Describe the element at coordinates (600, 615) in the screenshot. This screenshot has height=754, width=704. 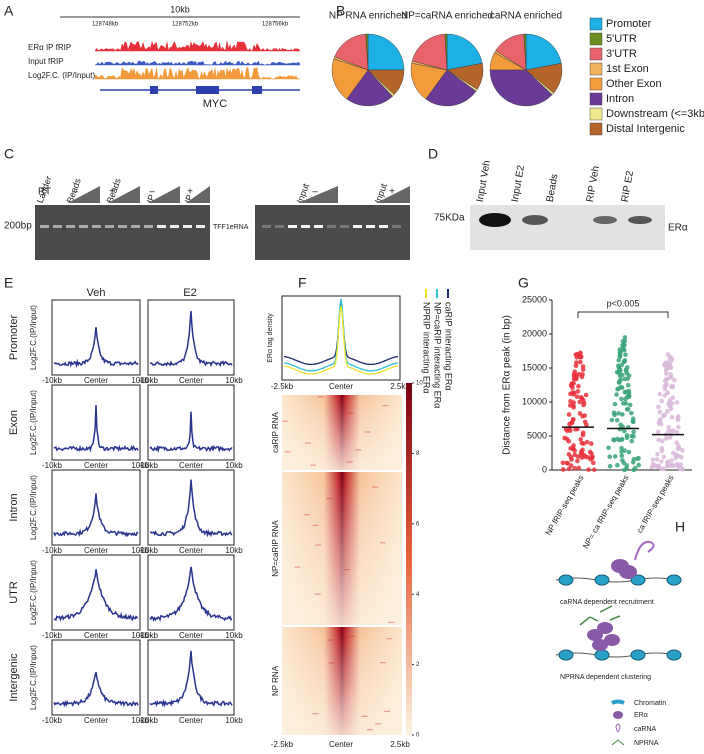
I see `nprna` at that location.